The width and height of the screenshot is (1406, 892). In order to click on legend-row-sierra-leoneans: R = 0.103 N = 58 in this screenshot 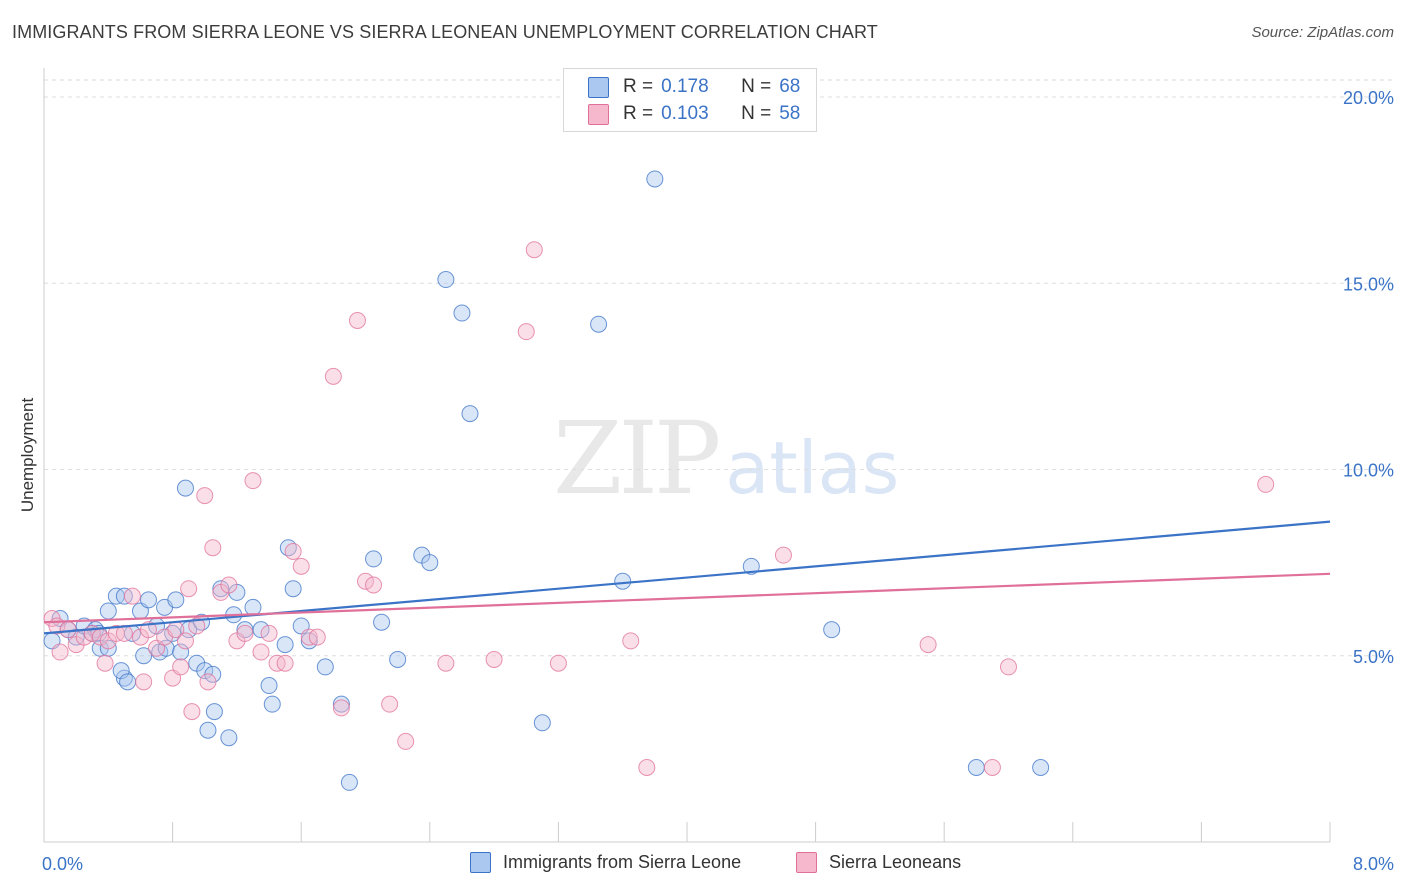, I will do `click(682, 114)`.